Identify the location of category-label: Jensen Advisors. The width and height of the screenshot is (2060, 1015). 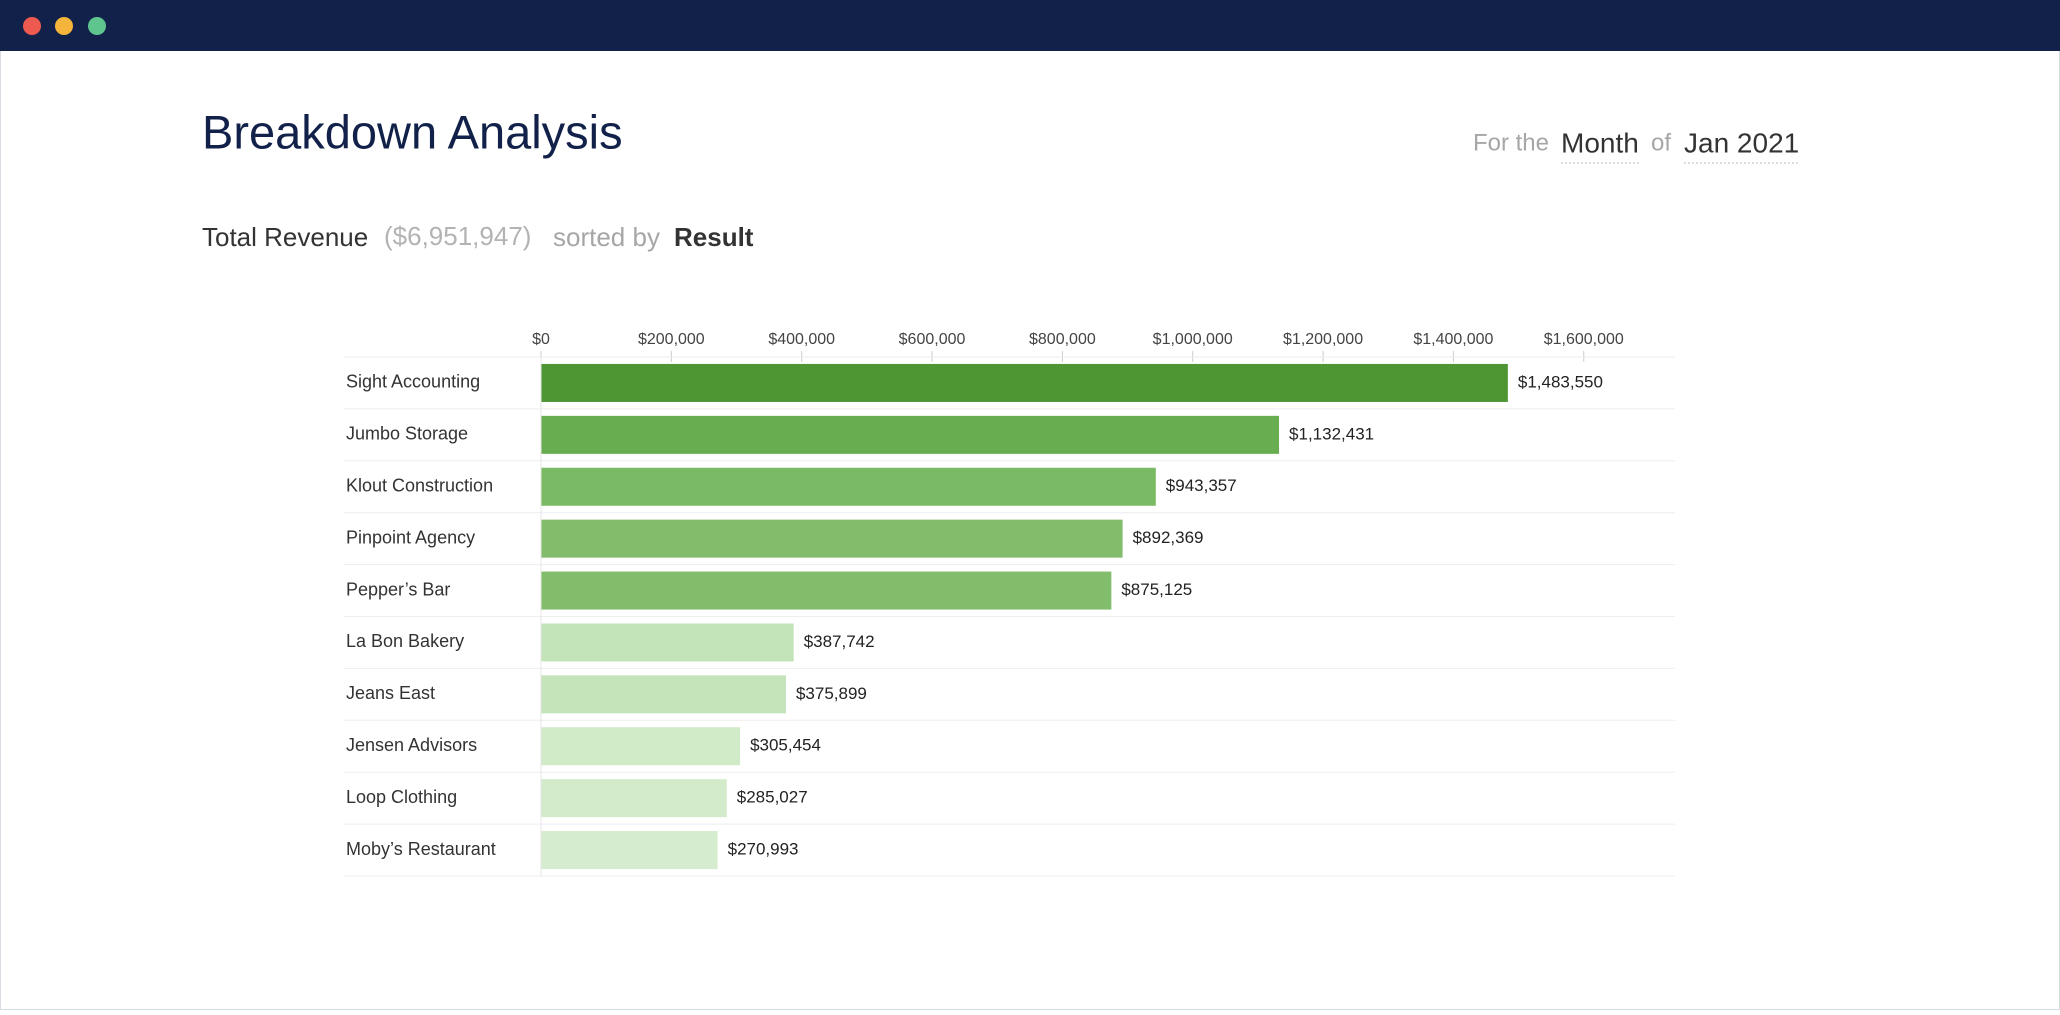
(411, 745).